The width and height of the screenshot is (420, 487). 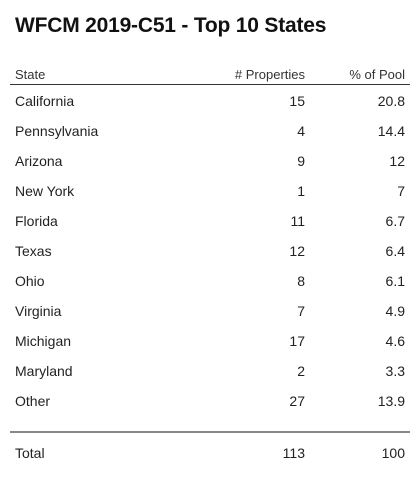 What do you see at coordinates (297, 101) in the screenshot?
I see `cell-properties: 15` at bounding box center [297, 101].